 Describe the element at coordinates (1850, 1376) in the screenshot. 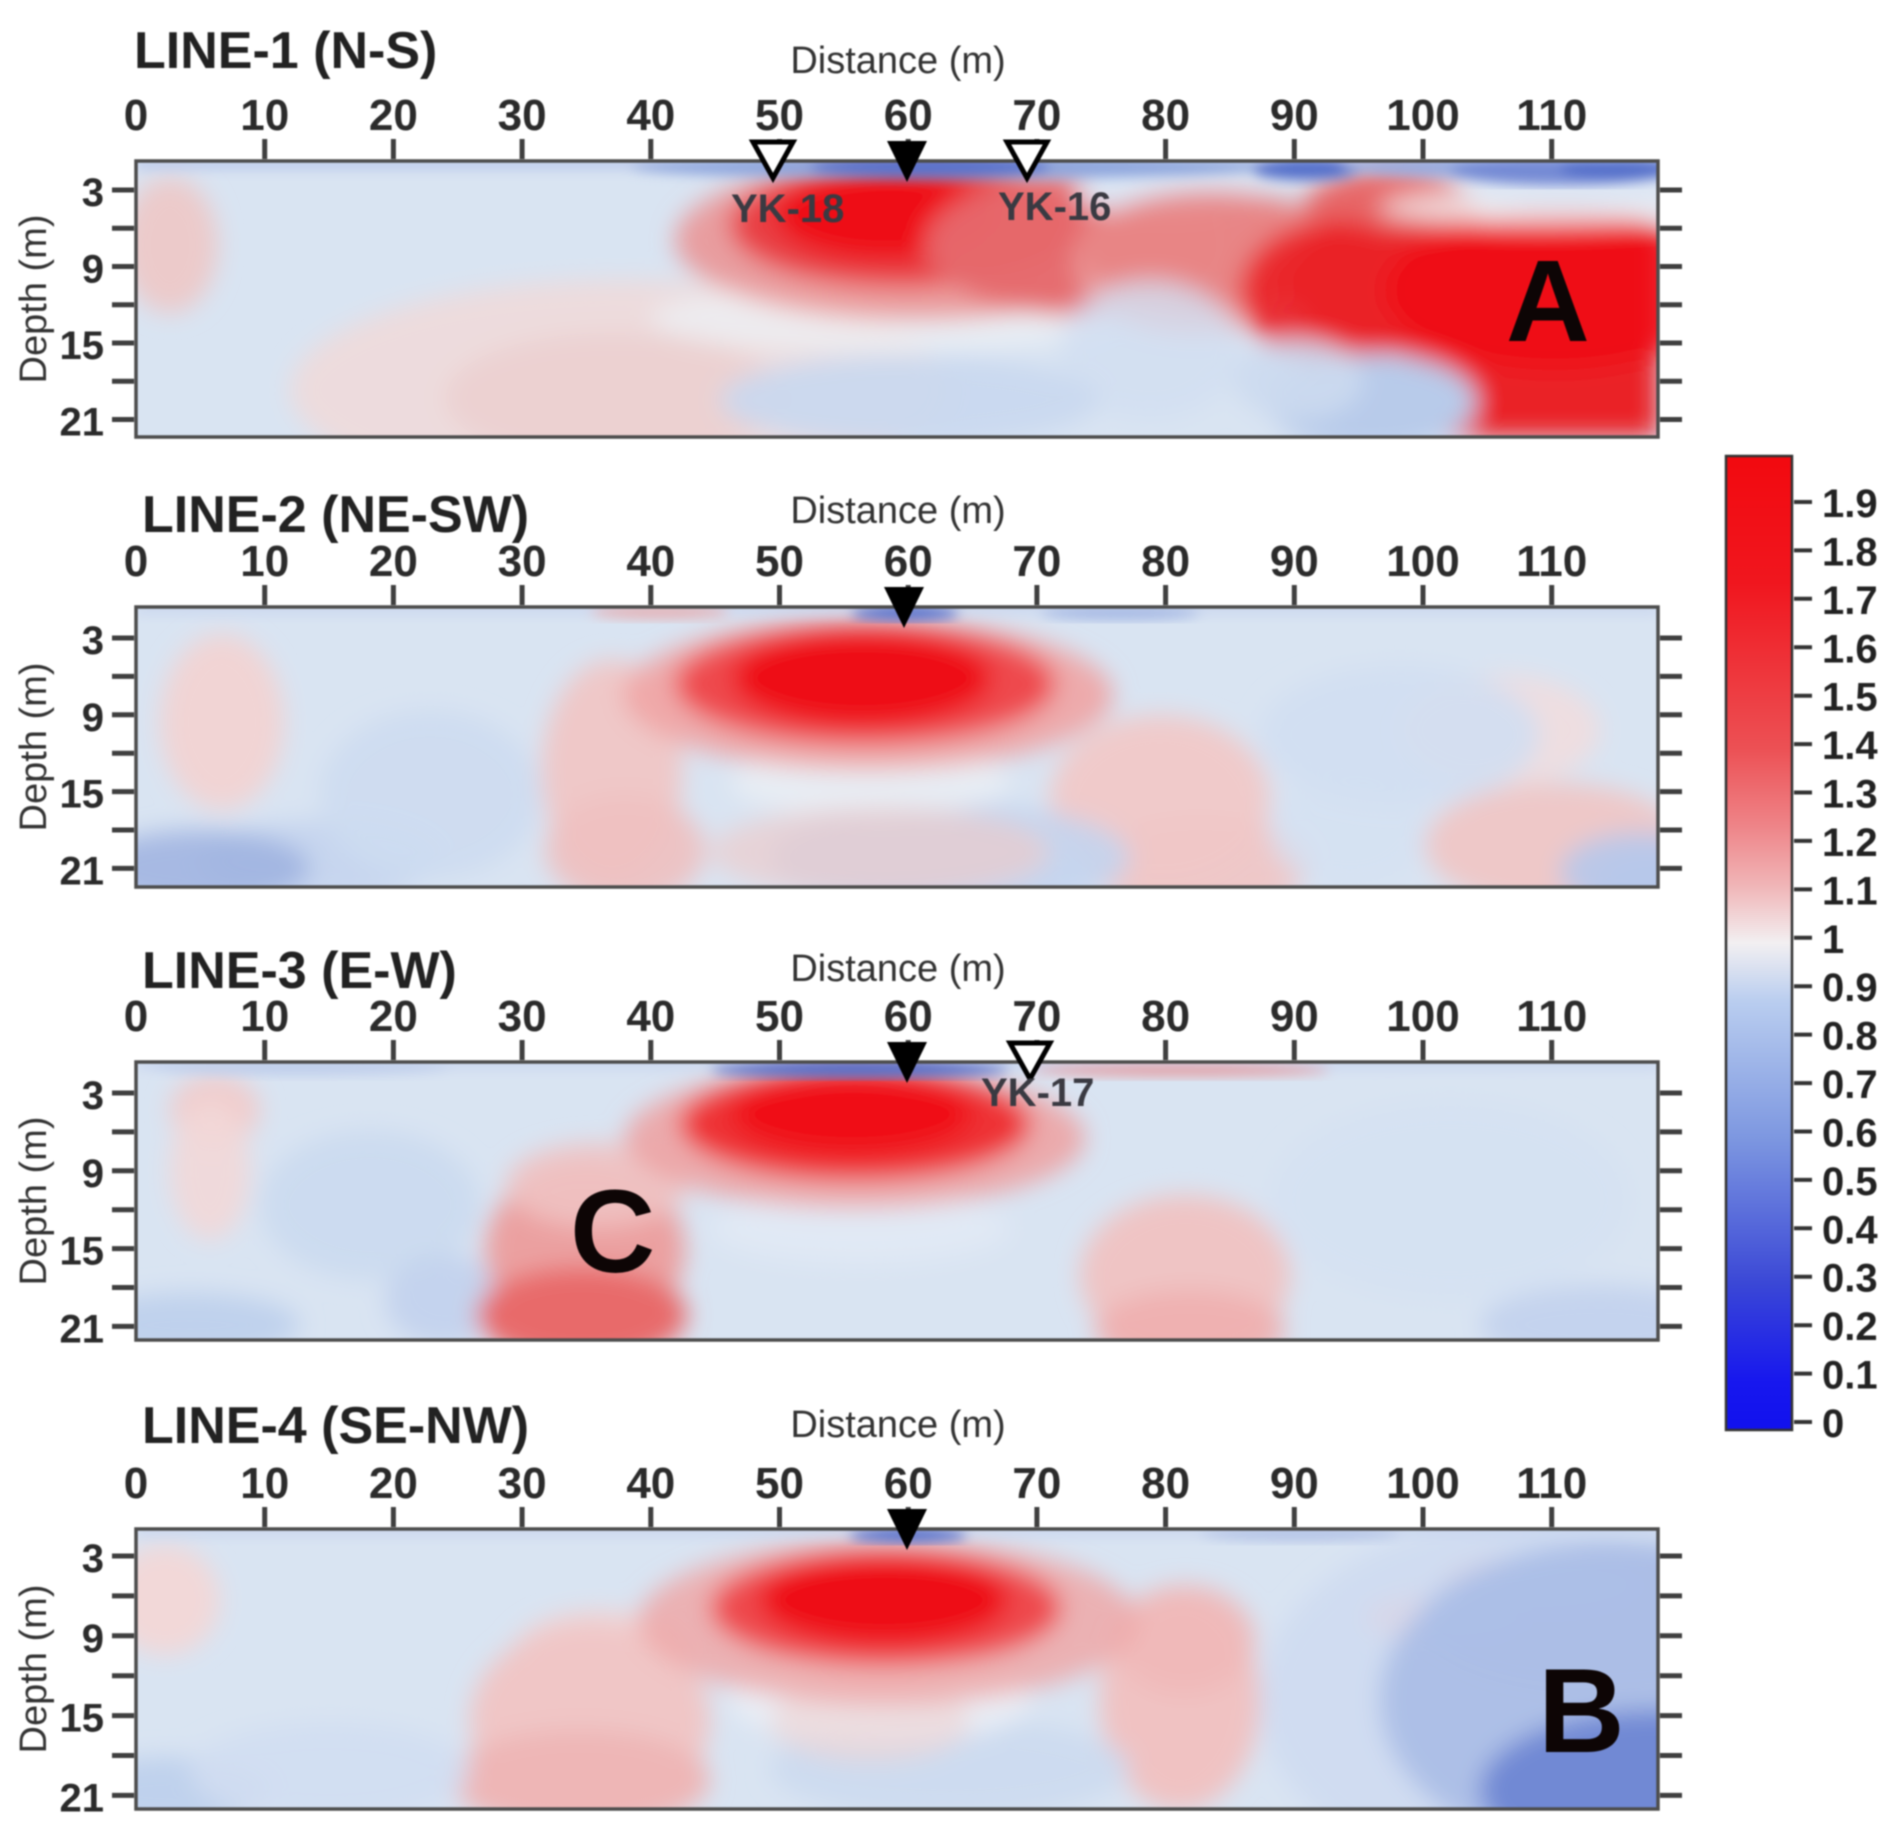

I see `svg-text: 0.1` at that location.